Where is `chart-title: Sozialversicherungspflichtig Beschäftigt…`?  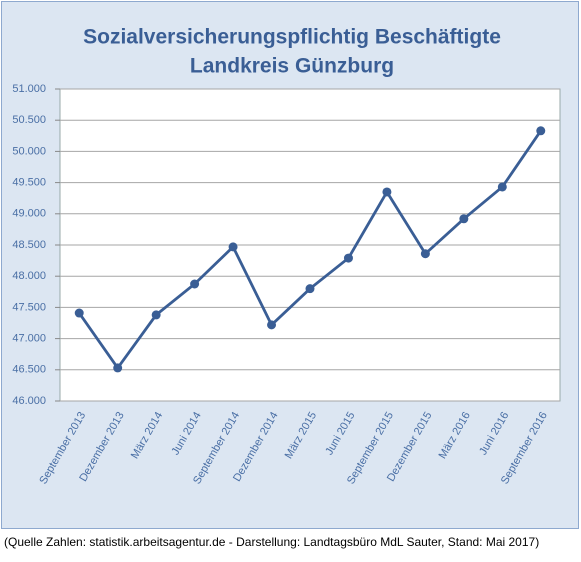
chart-title: Sozialversicherungspflichtig Beschäftigt… is located at coordinates (292, 37).